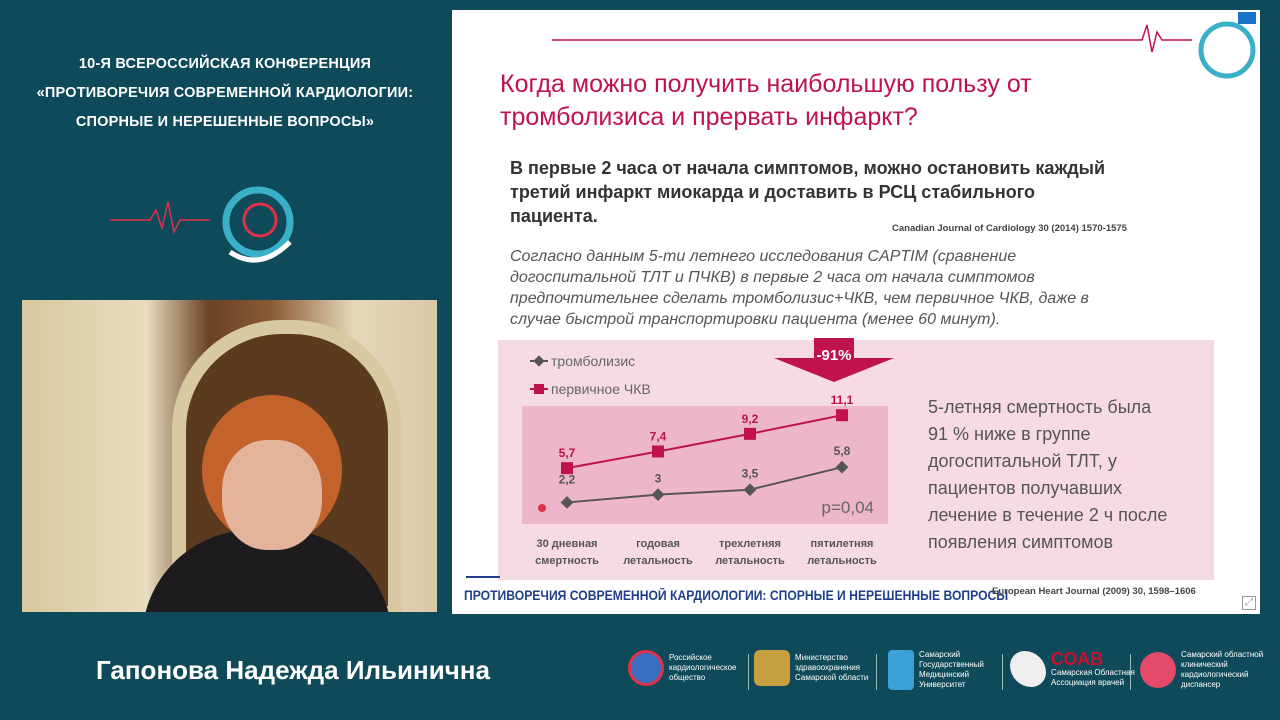 This screenshot has height=720, width=1280. I want to click on legend-label: первичное ЧКВ, so click(601, 389).